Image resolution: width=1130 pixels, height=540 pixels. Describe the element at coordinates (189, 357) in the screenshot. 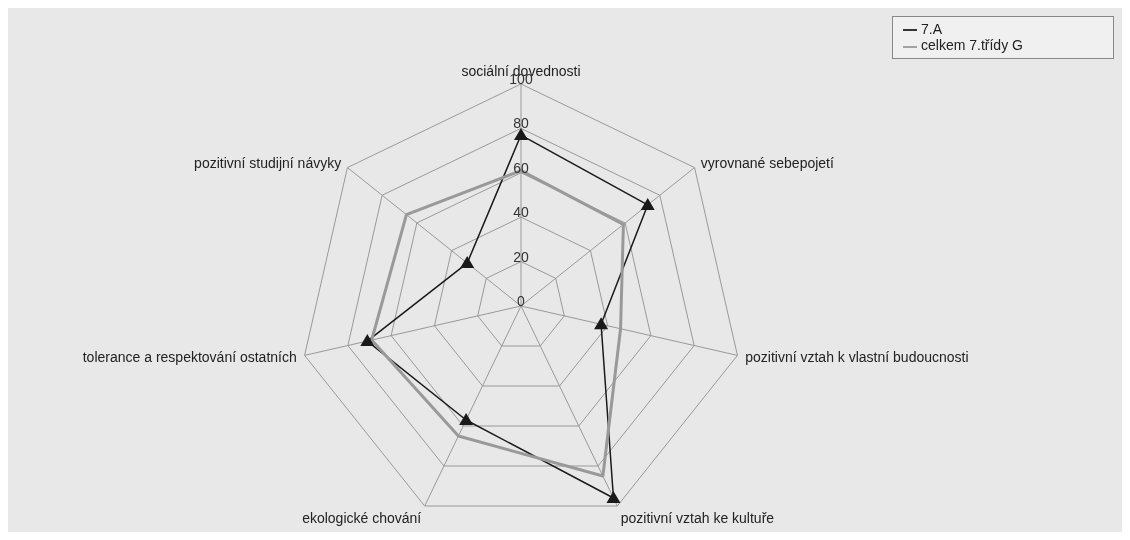

I see `spoke-label: tolerance a respektování ostatních` at that location.